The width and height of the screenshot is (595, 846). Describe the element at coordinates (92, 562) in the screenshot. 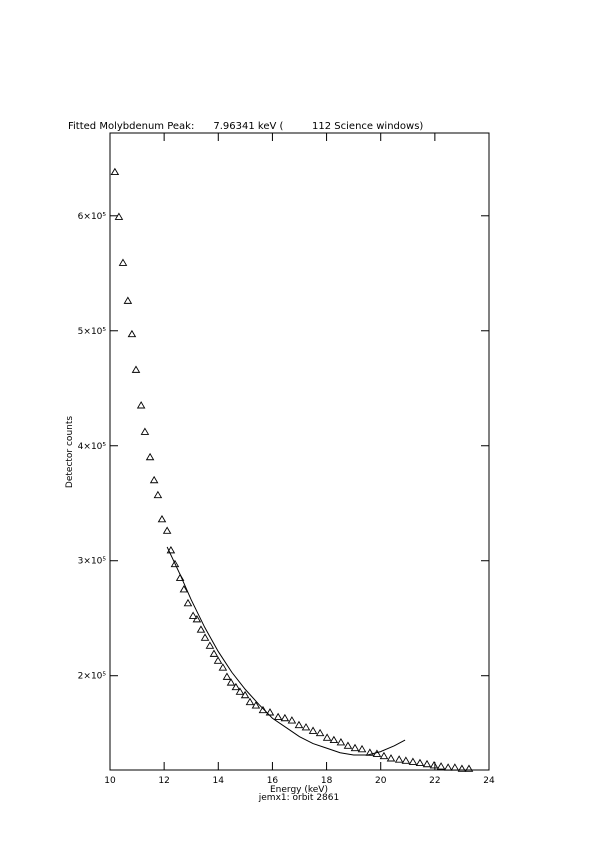

I see `y-tick-label: 3×10⁵` at that location.